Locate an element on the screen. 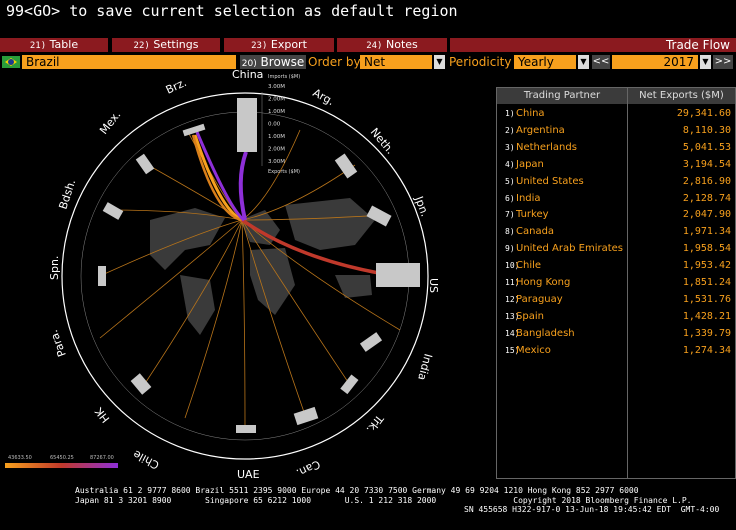 The height and width of the screenshot is (530, 736). prev-year-button: << is located at coordinates (601, 62).